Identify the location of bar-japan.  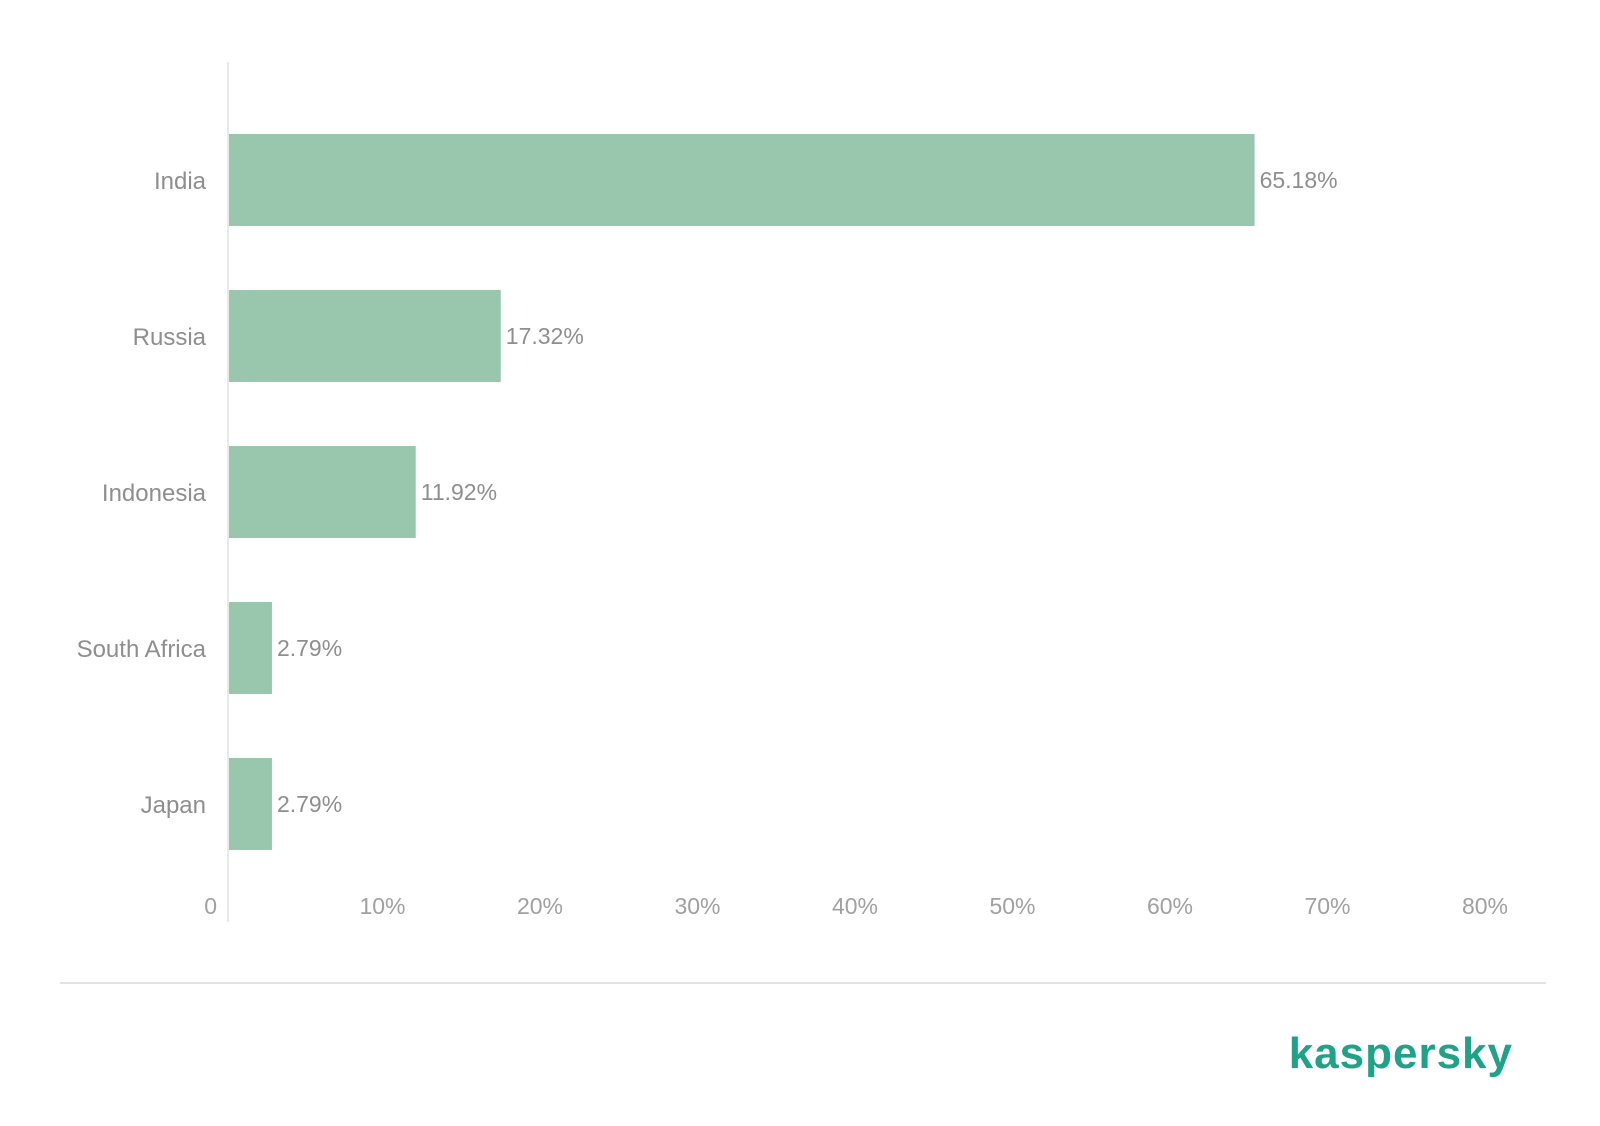
(250, 804).